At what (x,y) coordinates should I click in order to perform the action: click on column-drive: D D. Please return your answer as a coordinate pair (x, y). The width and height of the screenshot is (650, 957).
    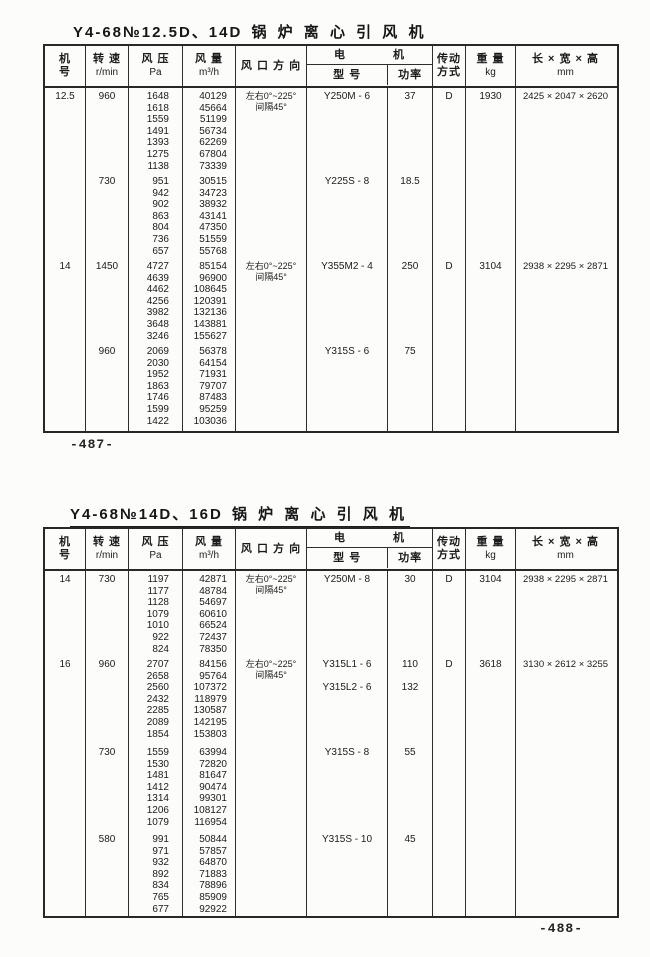
    Looking at the image, I should click on (448, 259).